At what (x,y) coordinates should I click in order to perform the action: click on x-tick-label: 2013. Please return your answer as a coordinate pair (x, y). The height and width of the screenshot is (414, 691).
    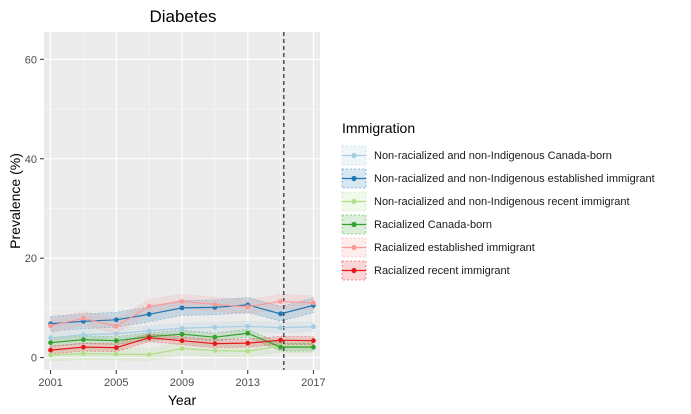
    Looking at the image, I should click on (247, 383).